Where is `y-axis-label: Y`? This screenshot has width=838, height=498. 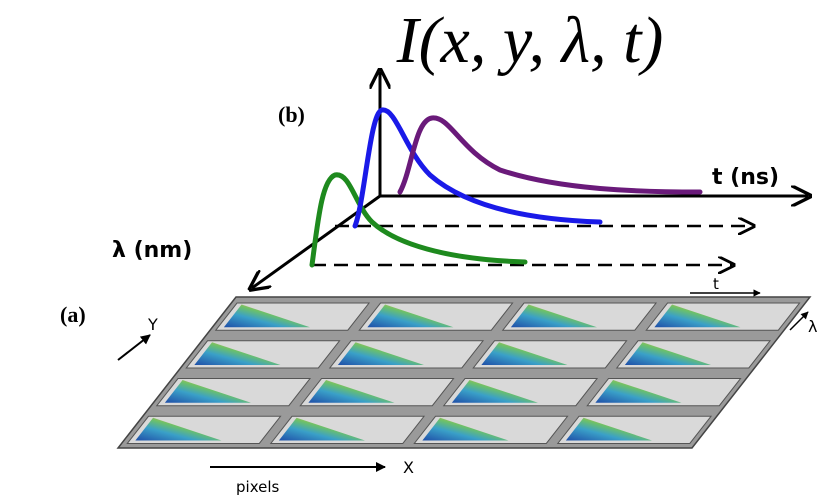 y-axis-label: Y is located at coordinates (152, 324).